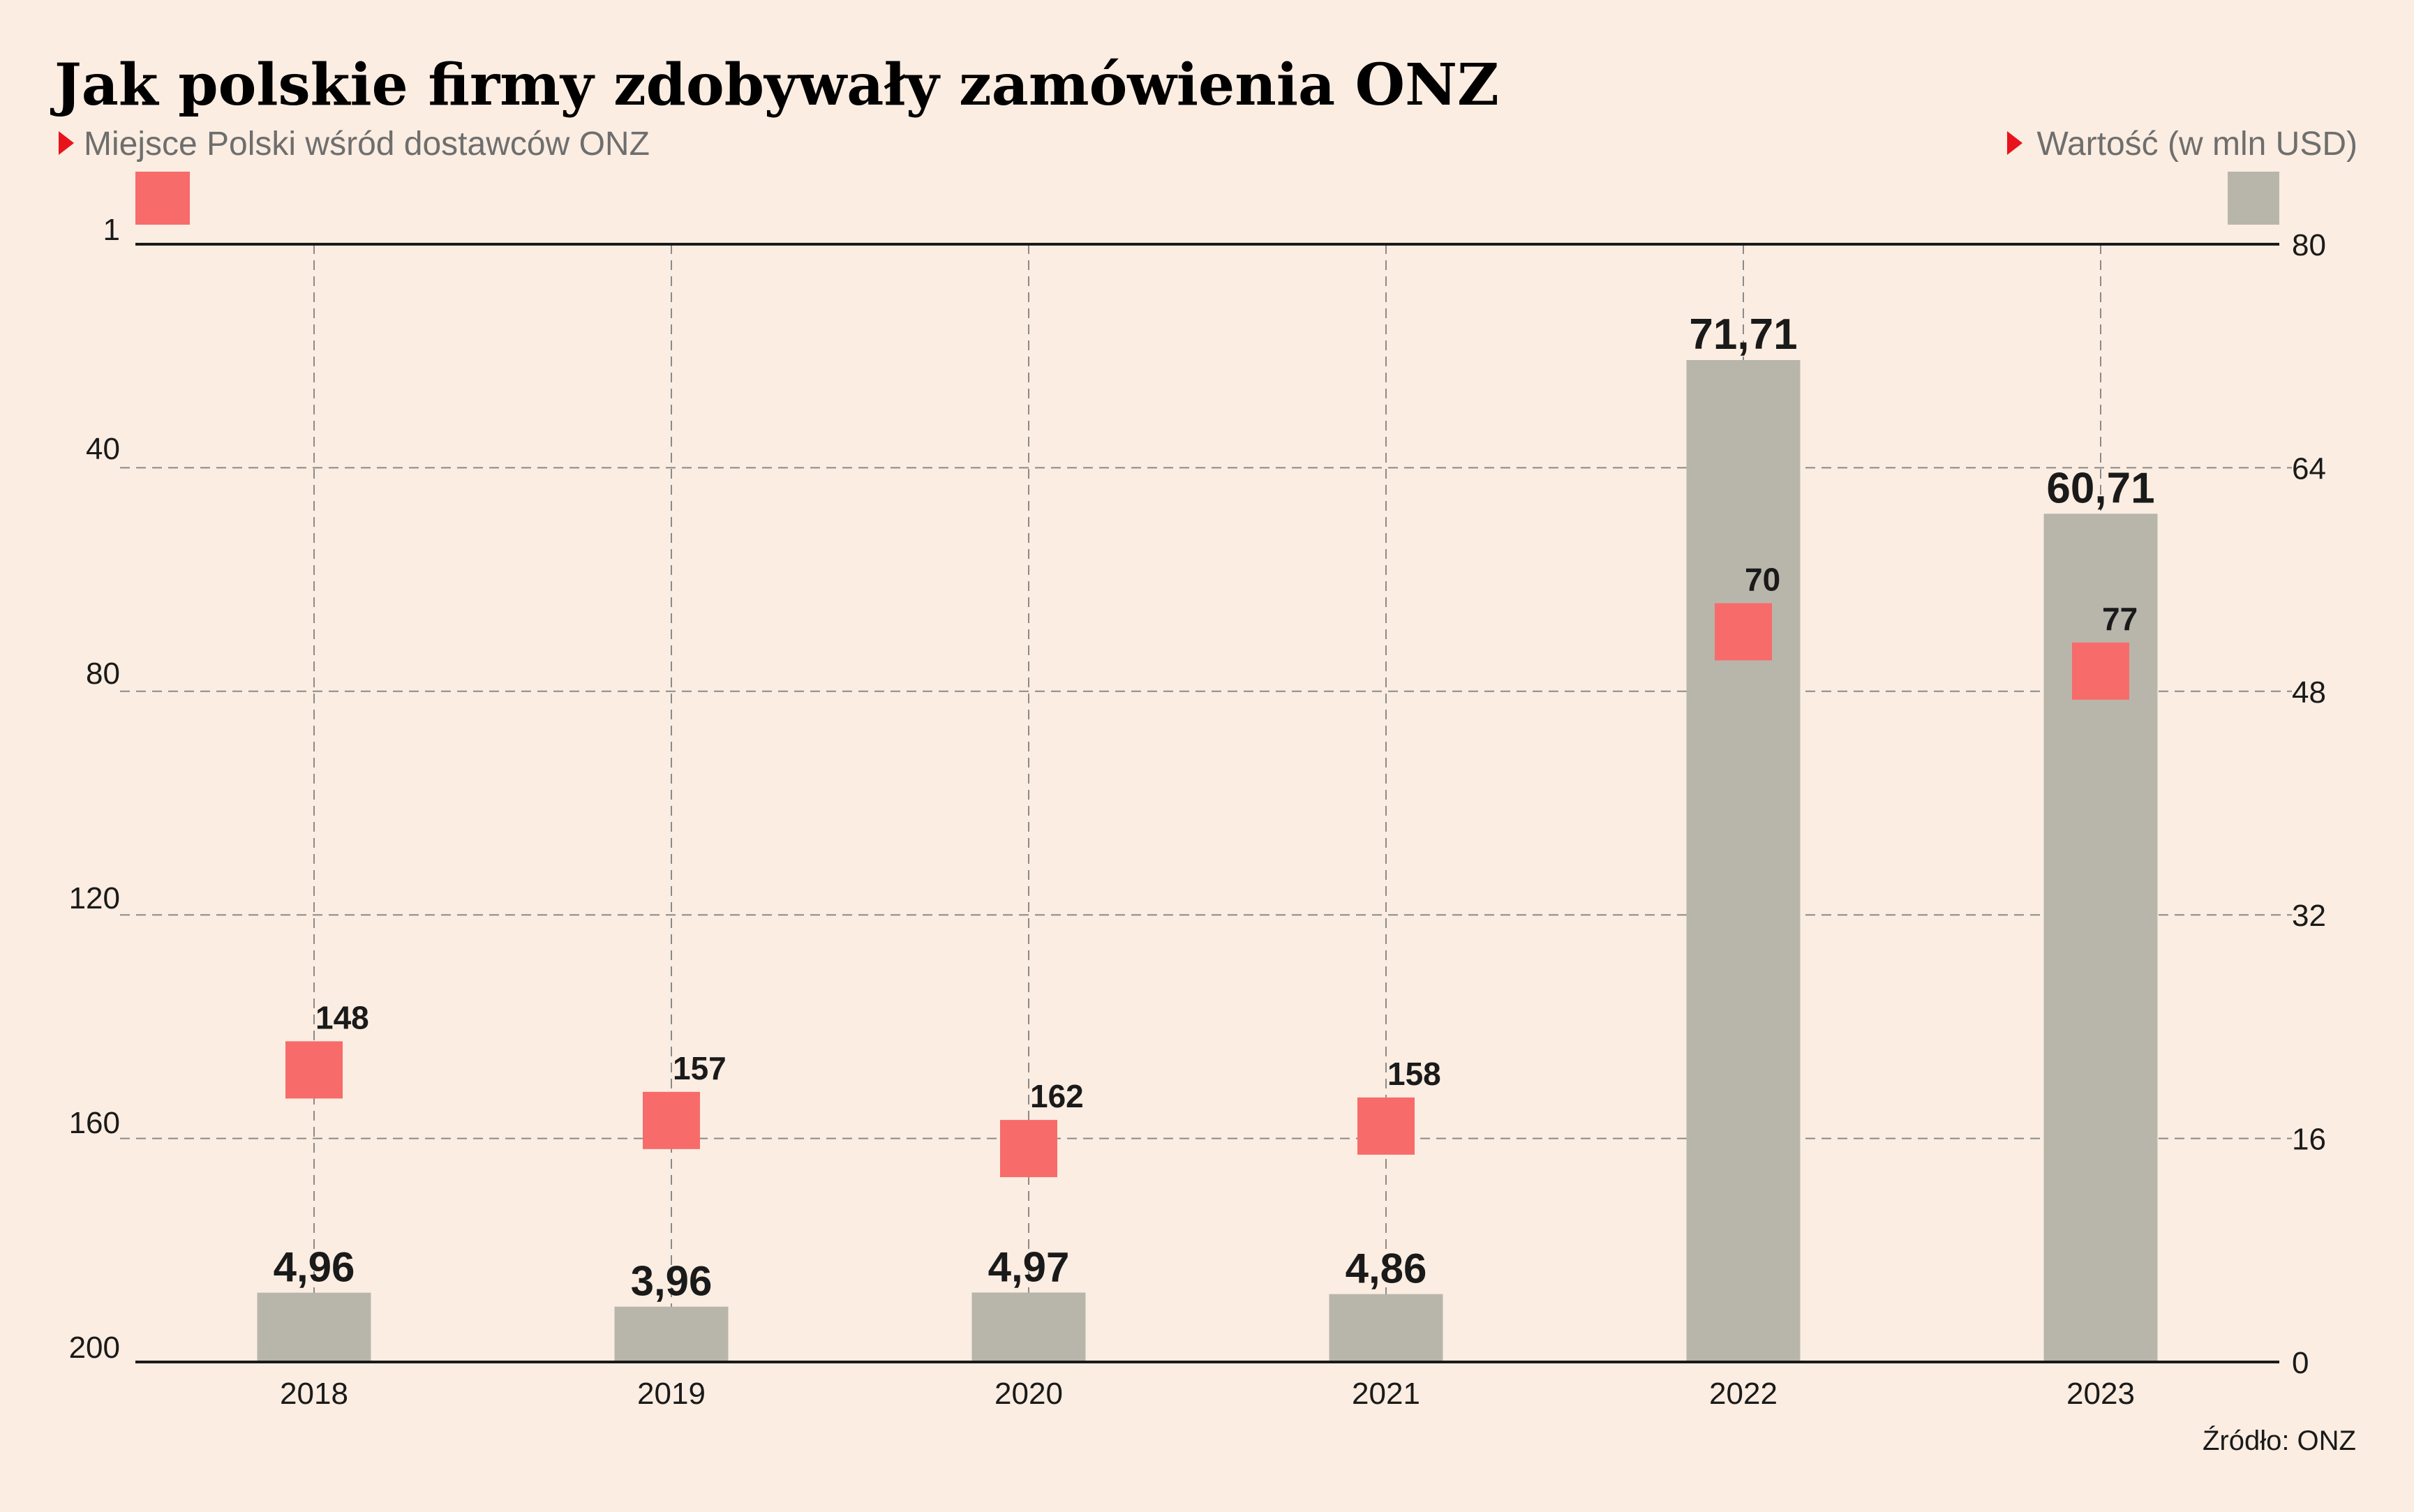 The width and height of the screenshot is (2414, 1512). I want to click on bar-value-label: 4,86, so click(1386, 1268).